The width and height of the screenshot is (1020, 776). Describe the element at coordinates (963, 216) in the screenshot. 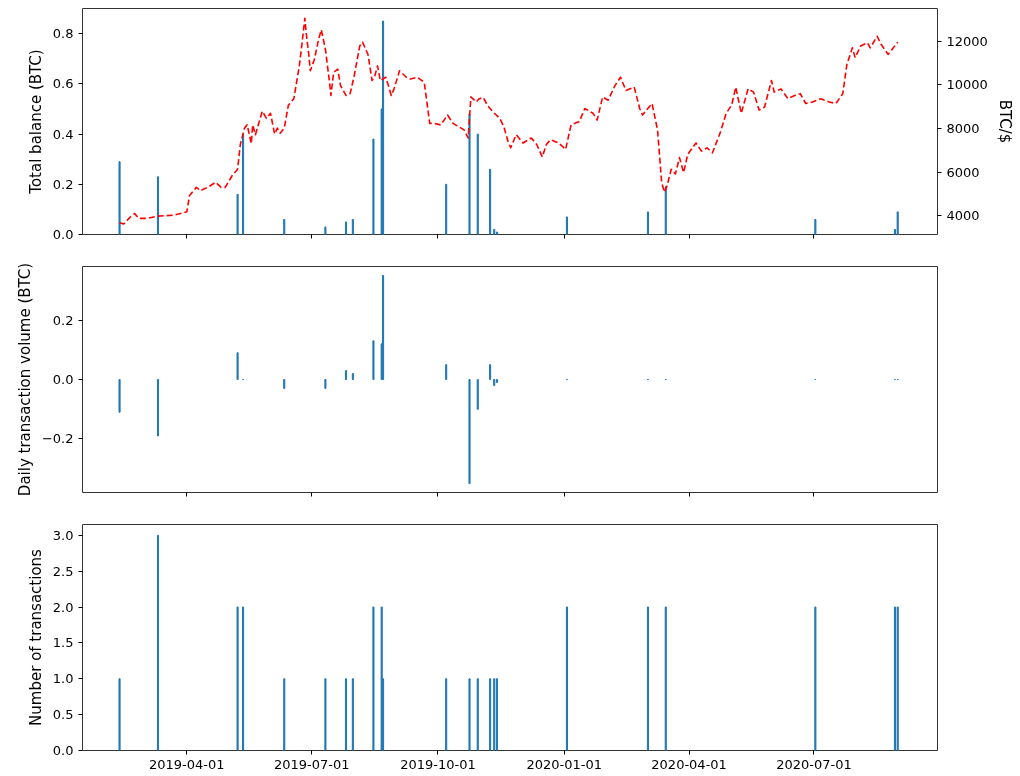

I see `y2-tick-label: 4000` at that location.